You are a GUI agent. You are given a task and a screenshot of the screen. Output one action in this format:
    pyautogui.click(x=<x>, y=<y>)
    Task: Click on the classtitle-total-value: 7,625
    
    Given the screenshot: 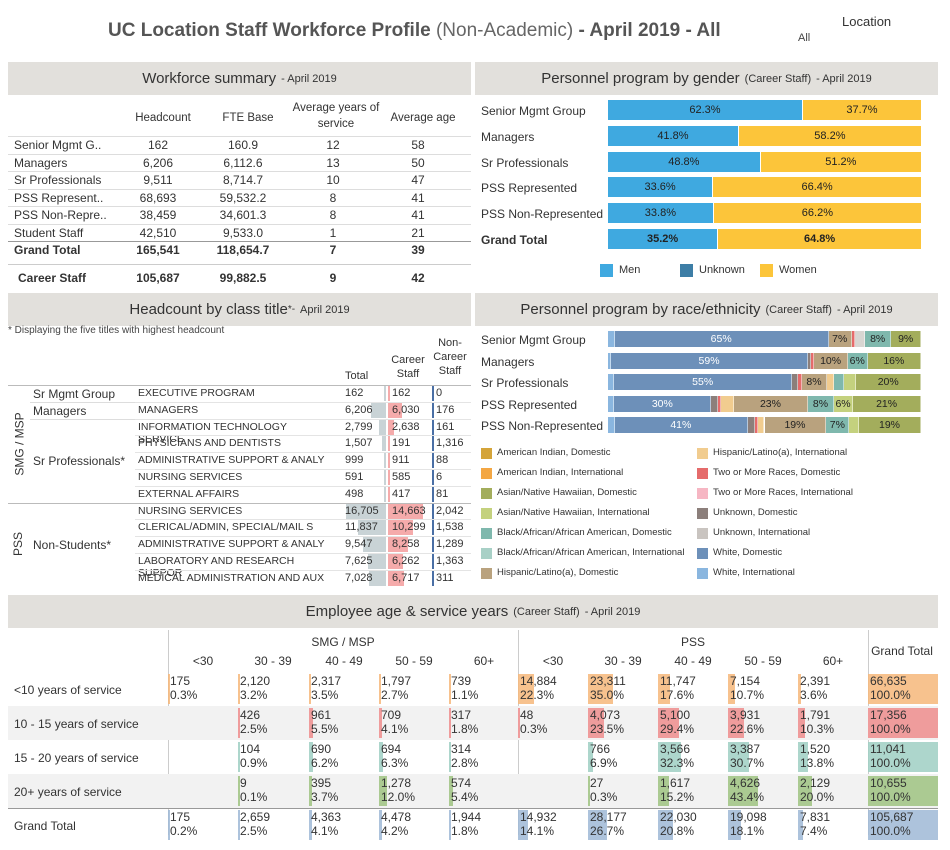 What is the action you would take?
    pyautogui.click(x=359, y=561)
    